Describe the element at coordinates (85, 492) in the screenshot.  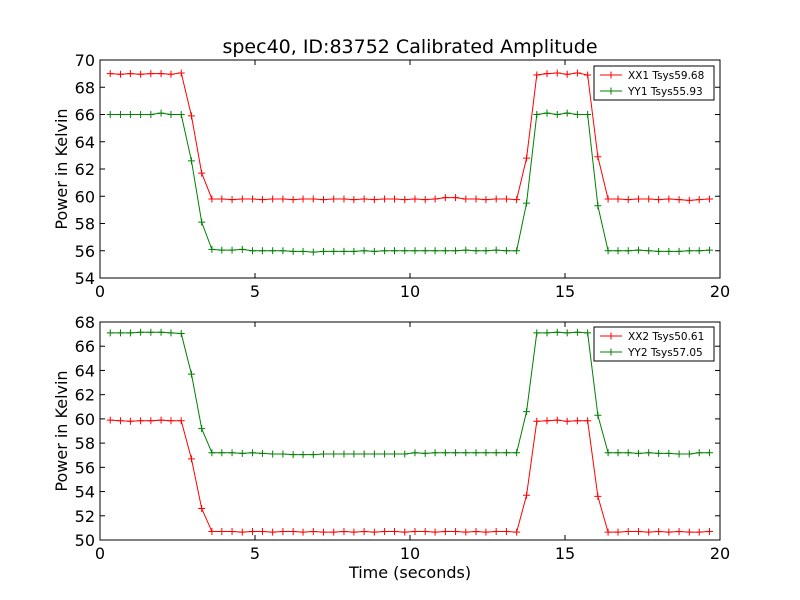
I see `y-tick-label: 54` at that location.